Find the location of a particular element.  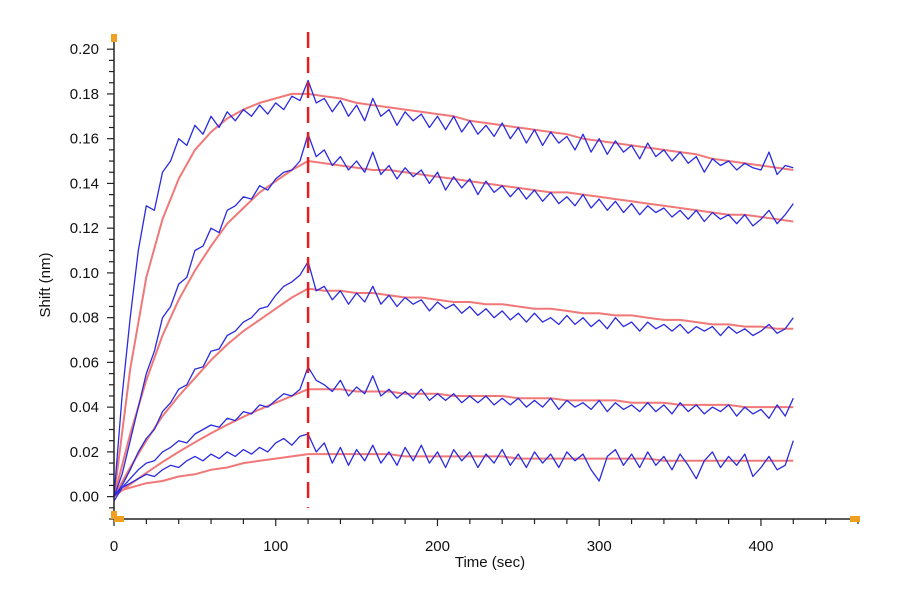

y-tick-label: 0.16 is located at coordinates (84, 139).